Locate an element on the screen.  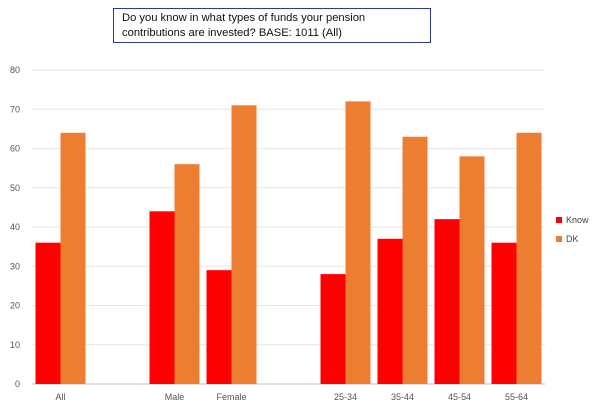
bar-dk-All is located at coordinates (73, 258).